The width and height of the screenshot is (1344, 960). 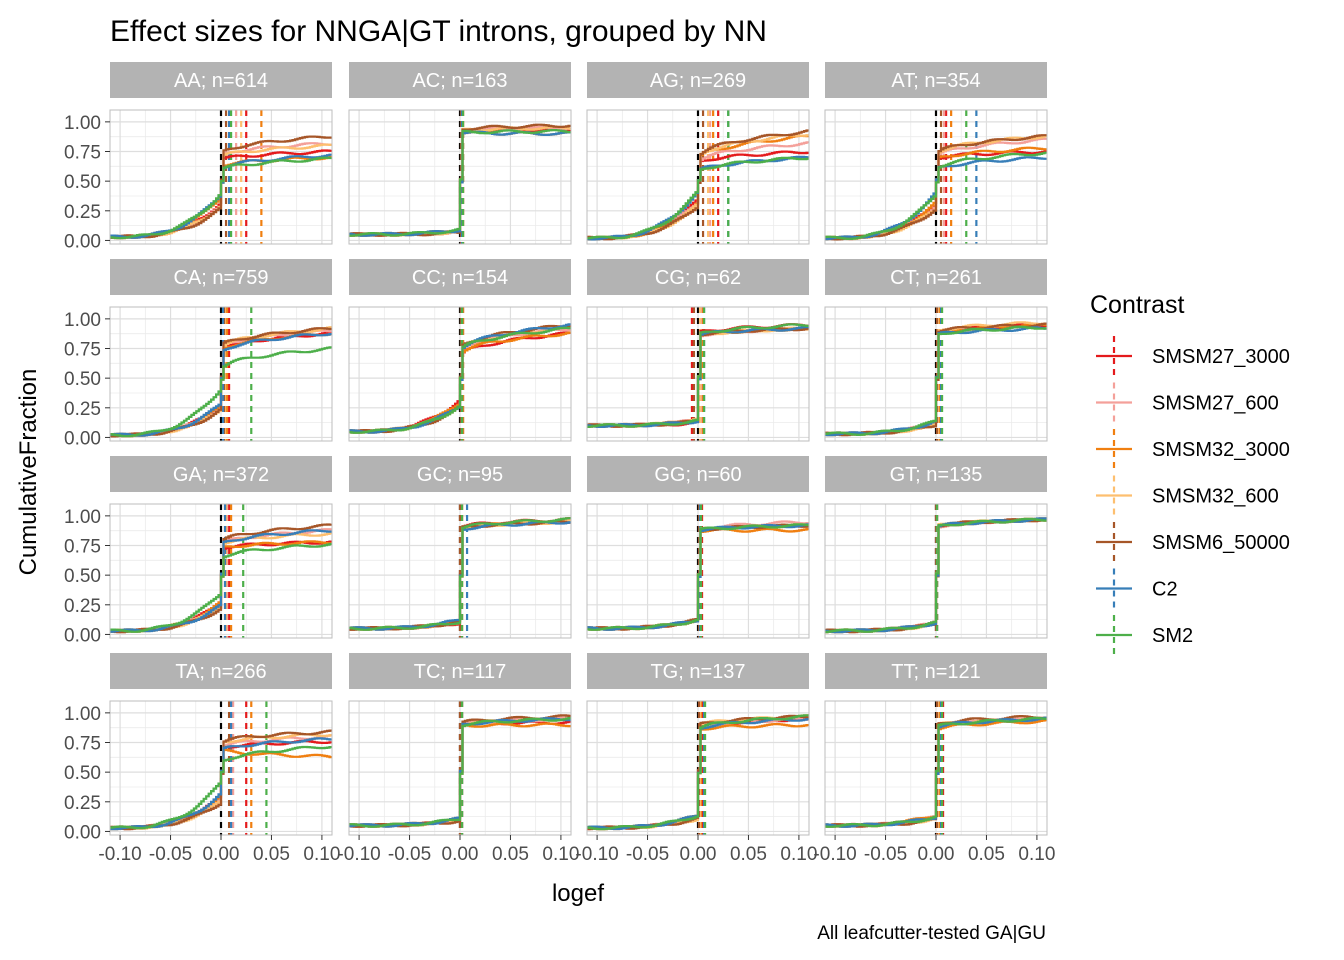 I want to click on facet-panel: TT; n=121 -0.10 -0.05 0.00 0.05 0.10, so click(x=934, y=759).